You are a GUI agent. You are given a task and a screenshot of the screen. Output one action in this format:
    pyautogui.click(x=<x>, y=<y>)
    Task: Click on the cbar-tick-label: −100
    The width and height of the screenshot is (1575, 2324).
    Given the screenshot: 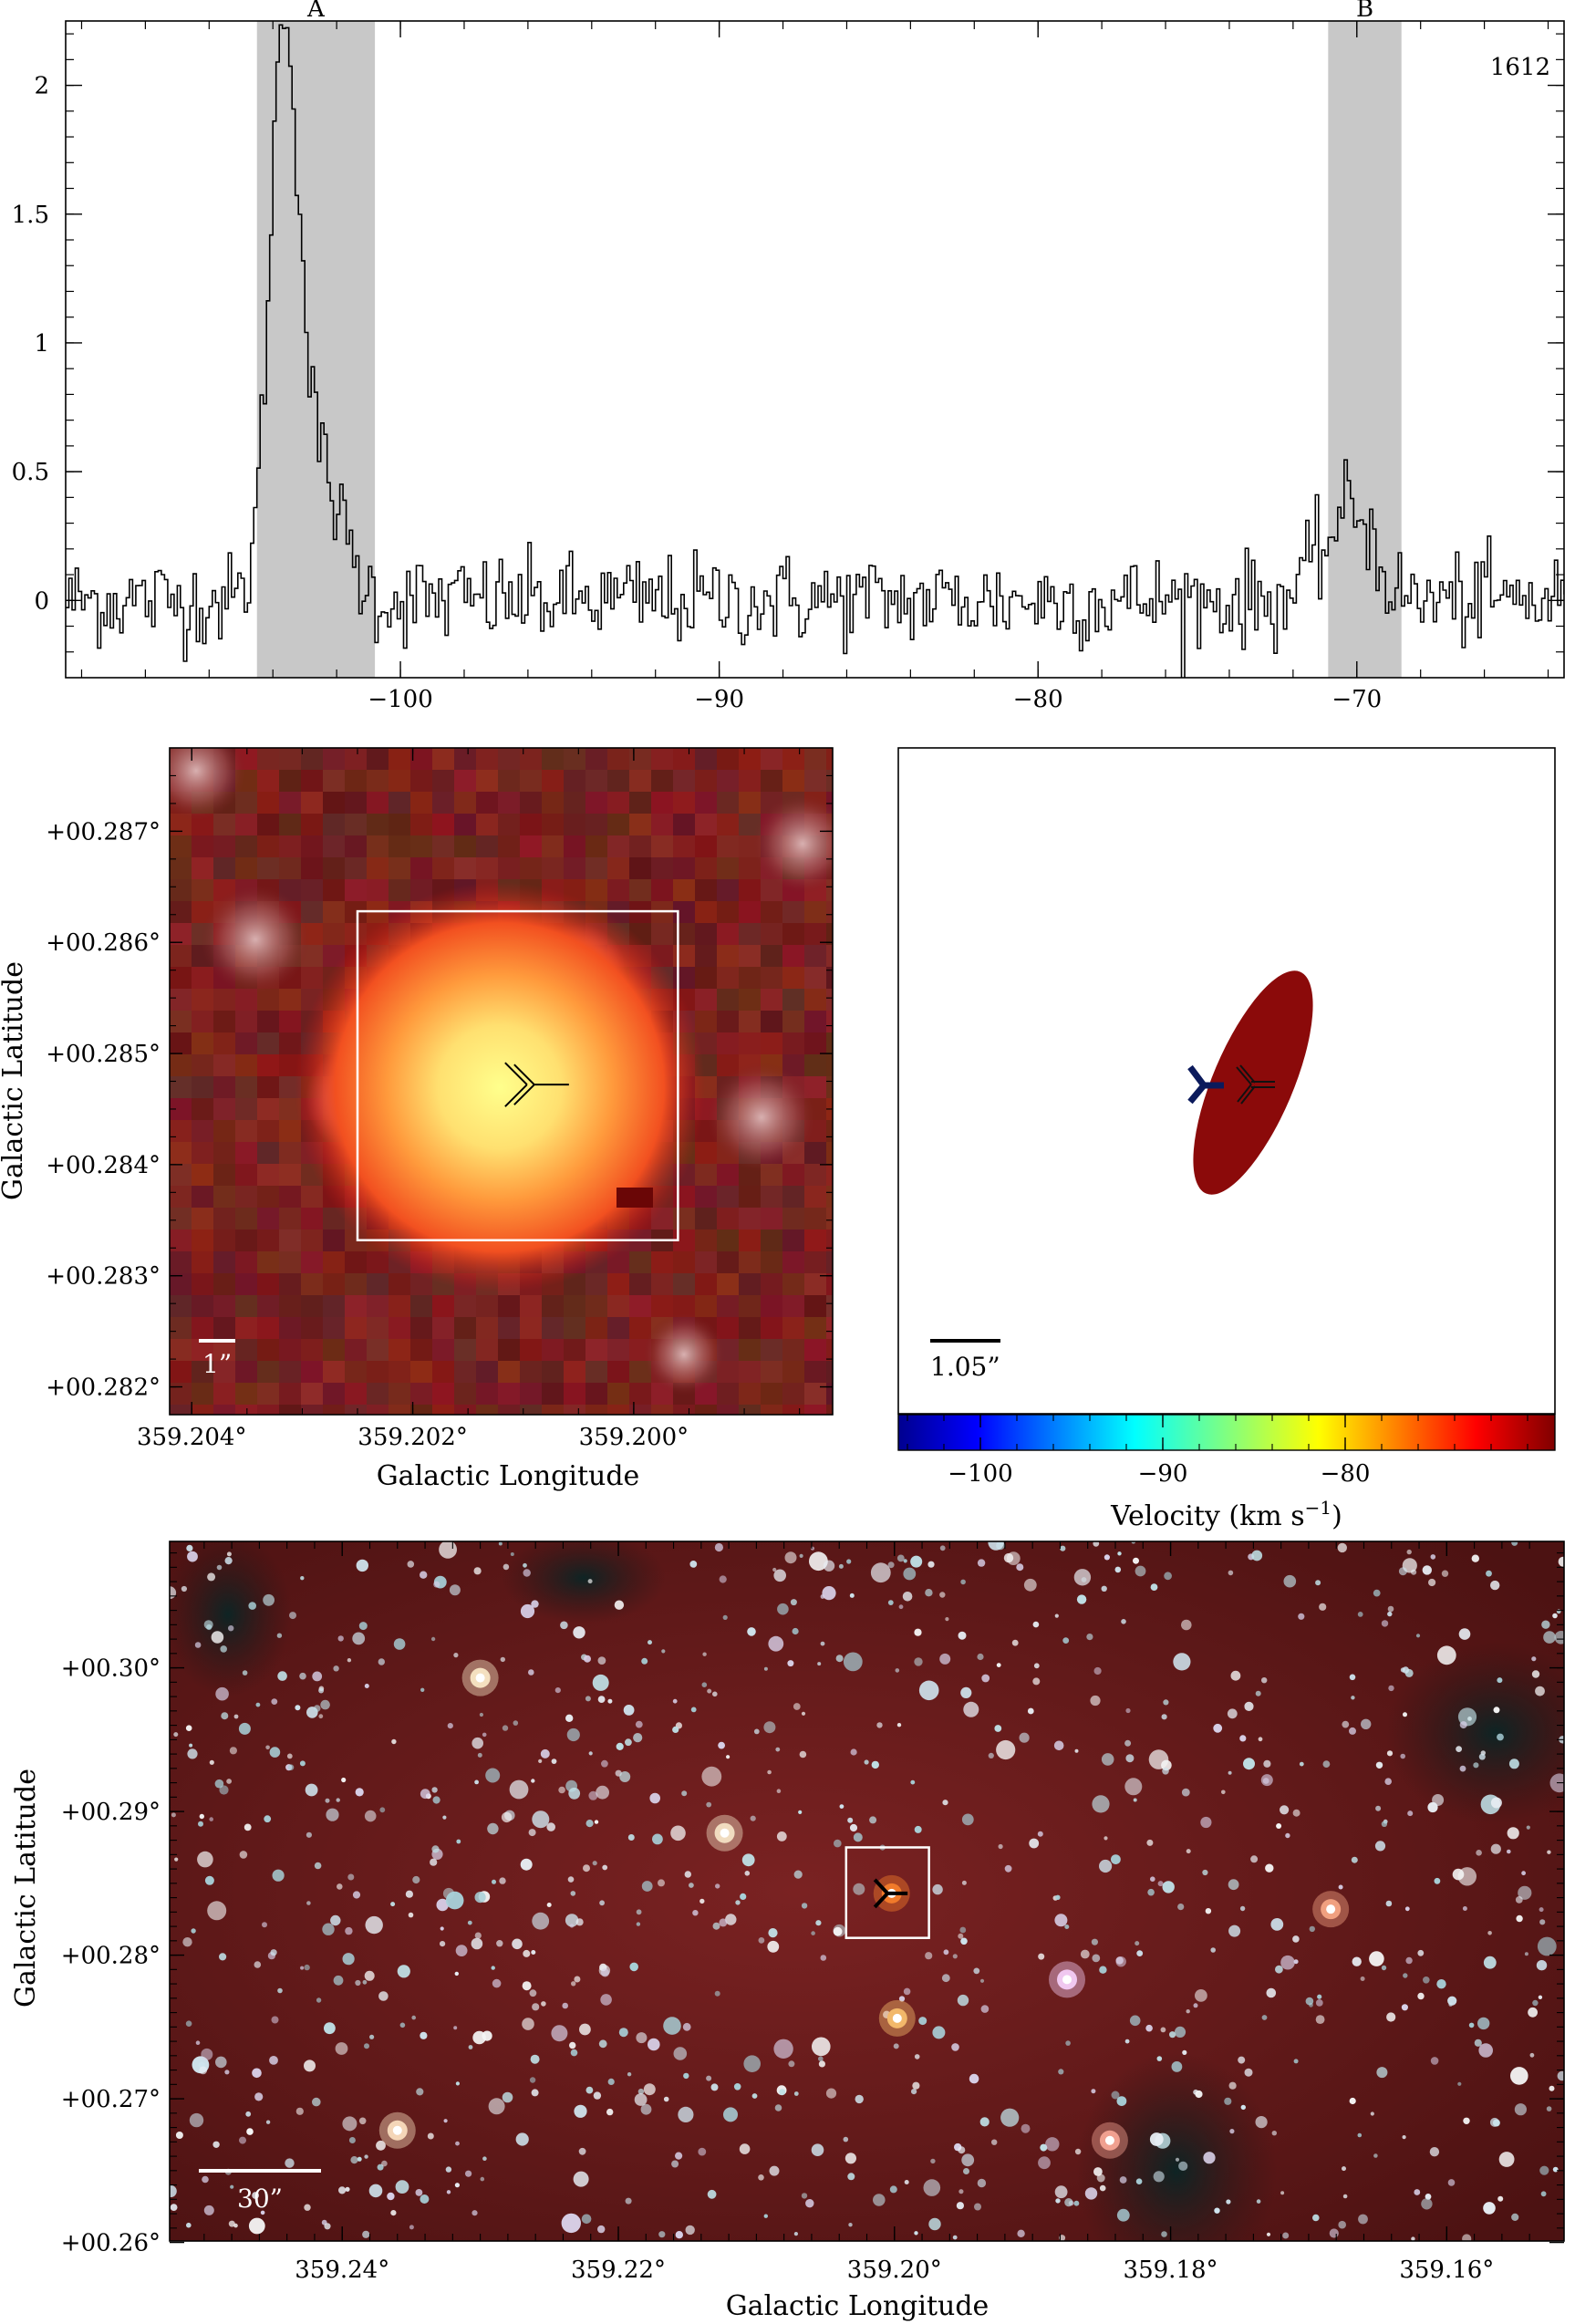 What is the action you would take?
    pyautogui.click(x=980, y=1474)
    